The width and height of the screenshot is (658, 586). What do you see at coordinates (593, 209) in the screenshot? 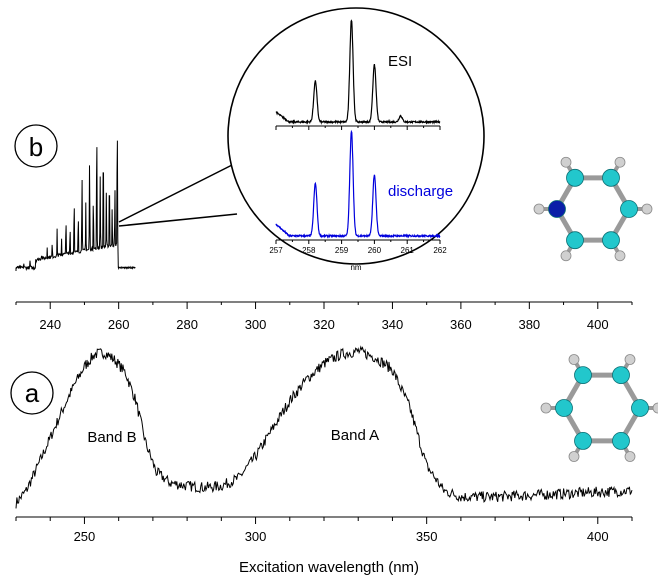
I see `pyridinium-molecule` at bounding box center [593, 209].